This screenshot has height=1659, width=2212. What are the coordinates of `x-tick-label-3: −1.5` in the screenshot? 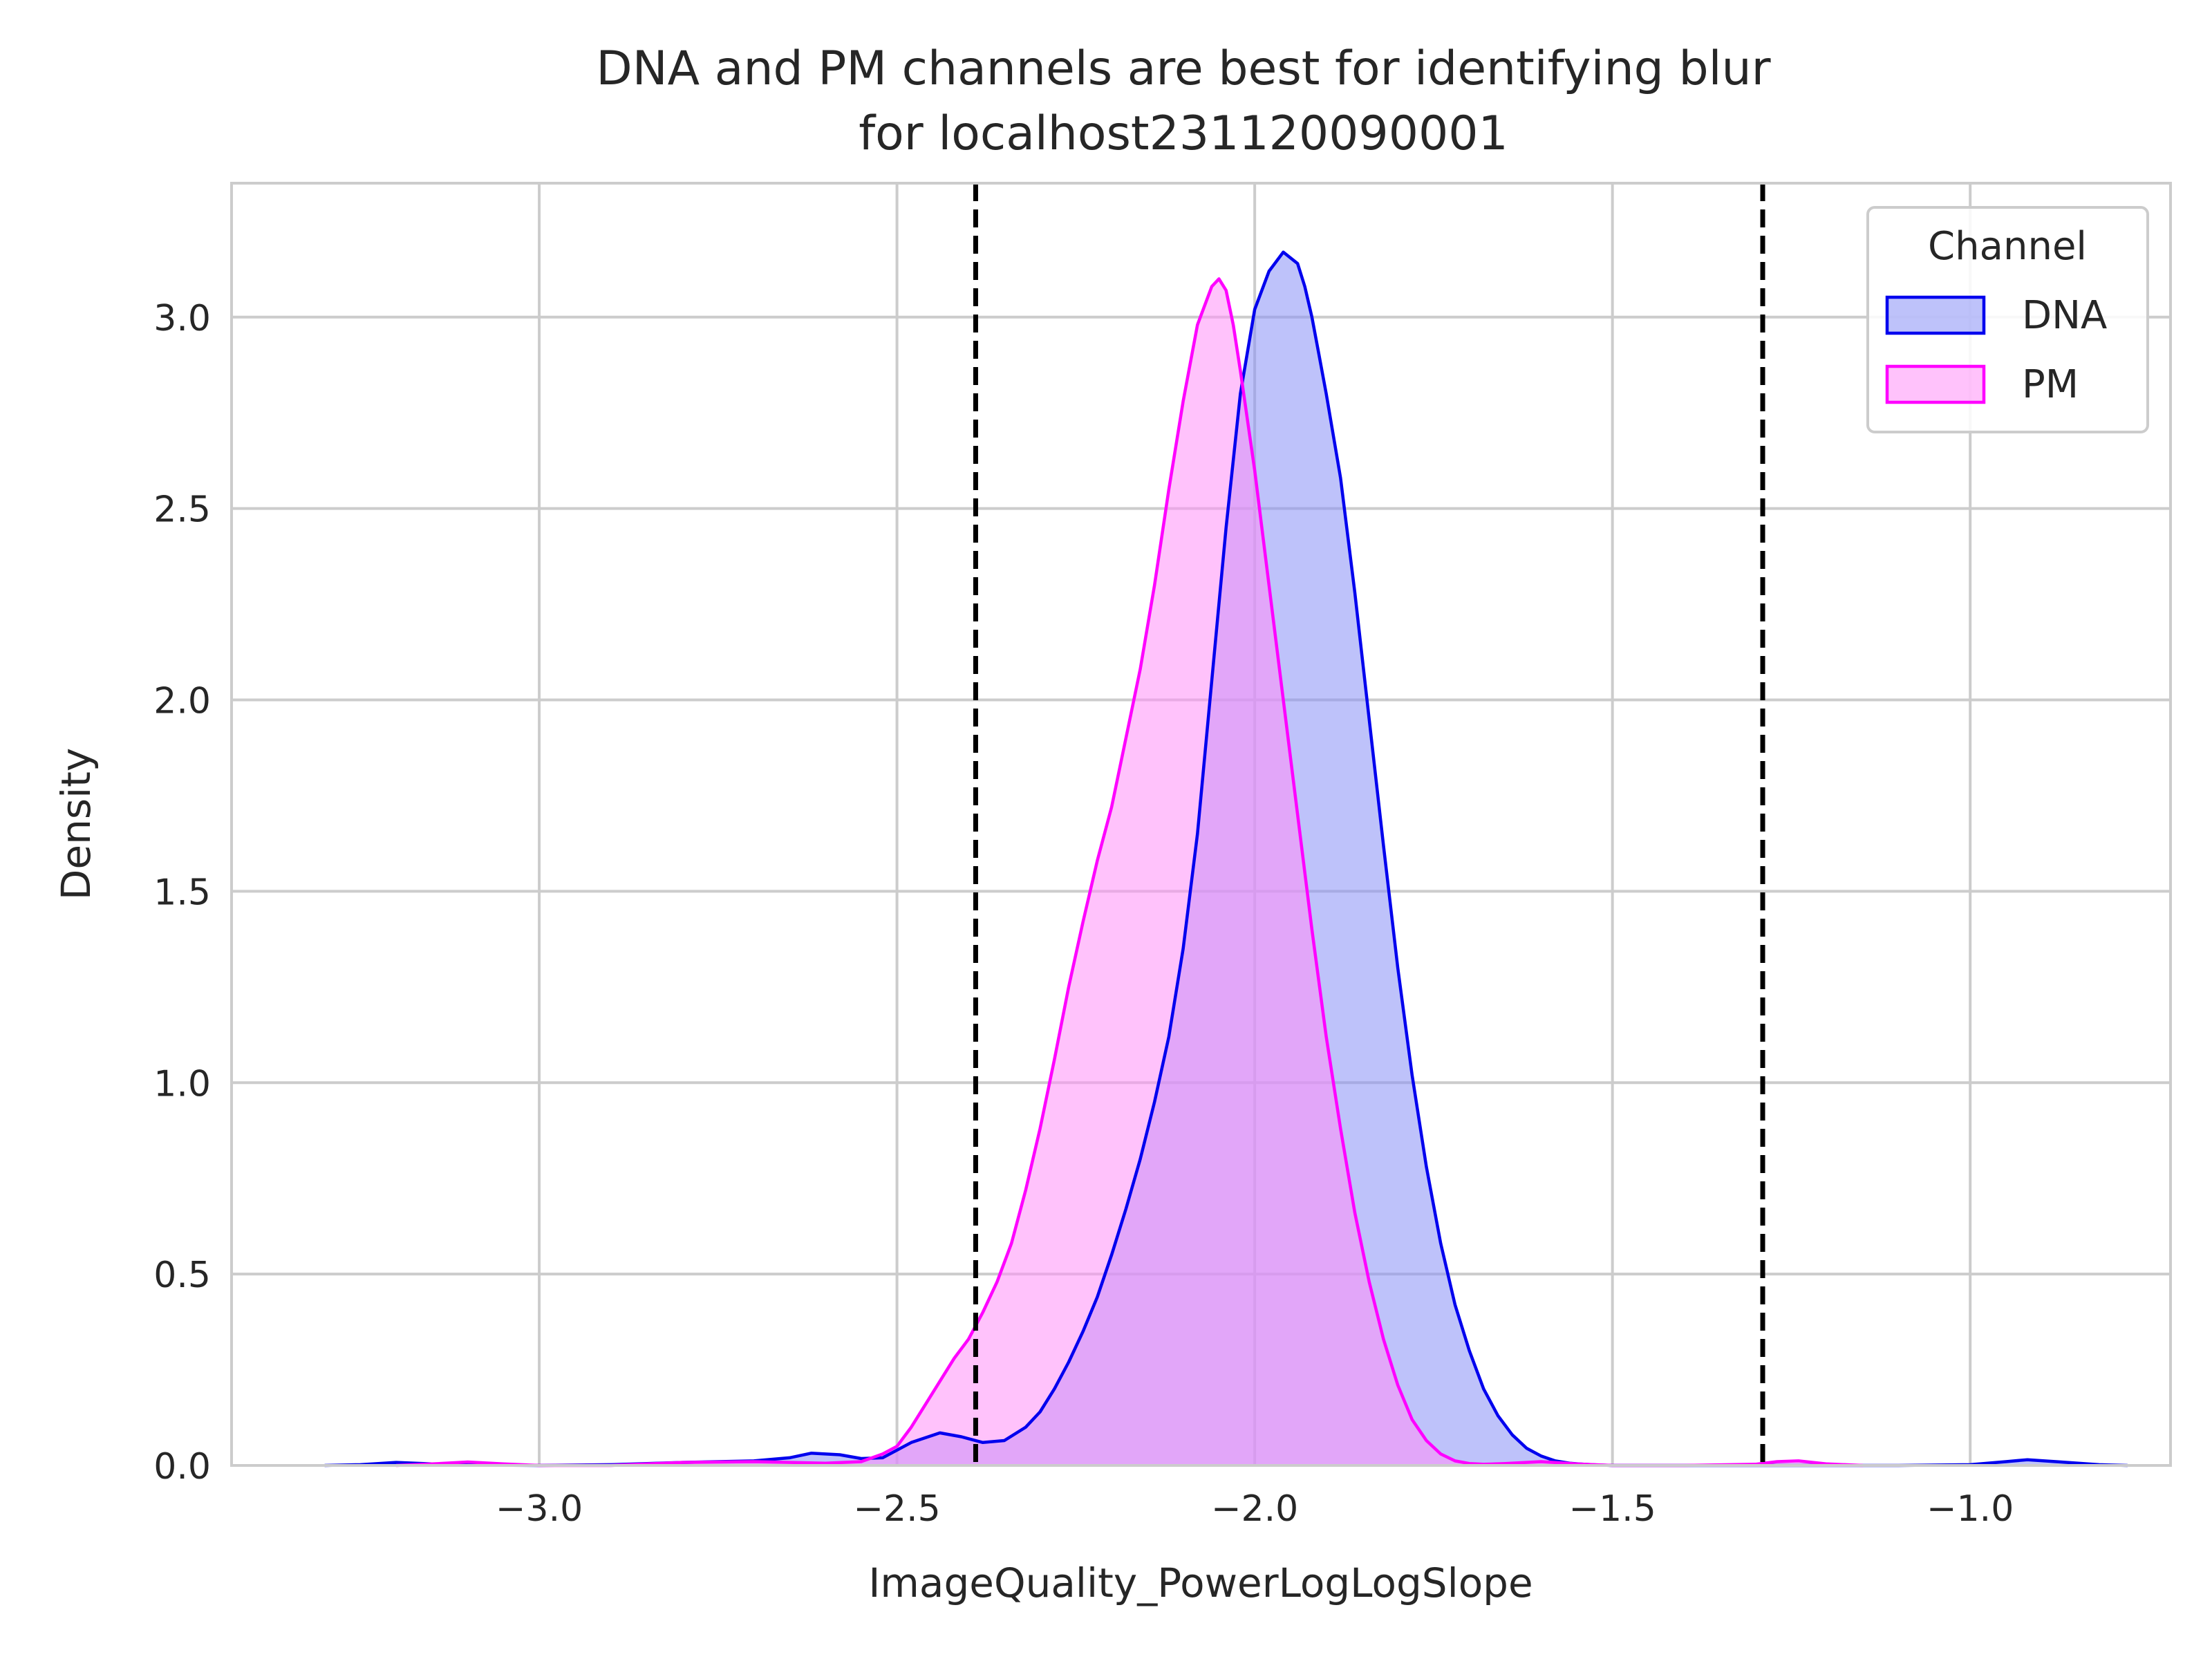 It's located at (1612, 1509).